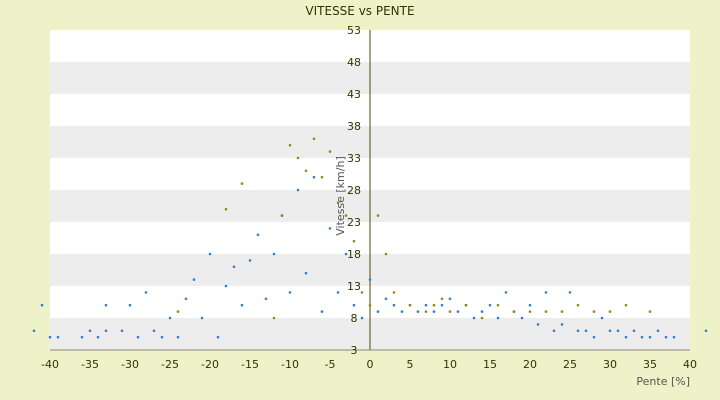 Image resolution: width=720 pixels, height=400 pixels. What do you see at coordinates (359, 11) in the screenshot?
I see `chart-title: VITESSE vs PENTE` at bounding box center [359, 11].